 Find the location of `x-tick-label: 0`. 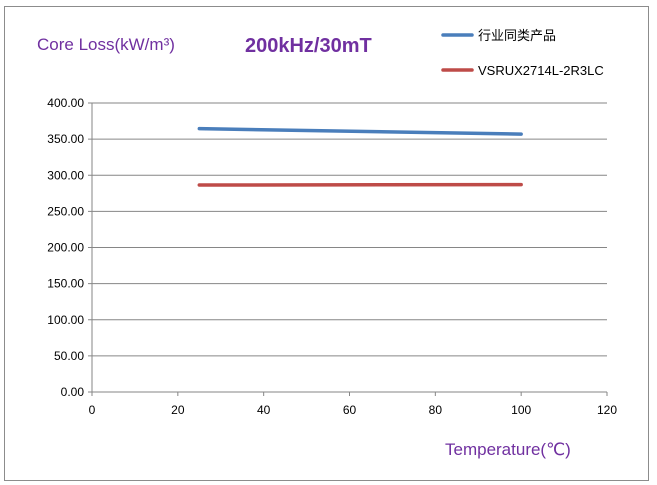

x-tick-label: 0 is located at coordinates (92, 410).